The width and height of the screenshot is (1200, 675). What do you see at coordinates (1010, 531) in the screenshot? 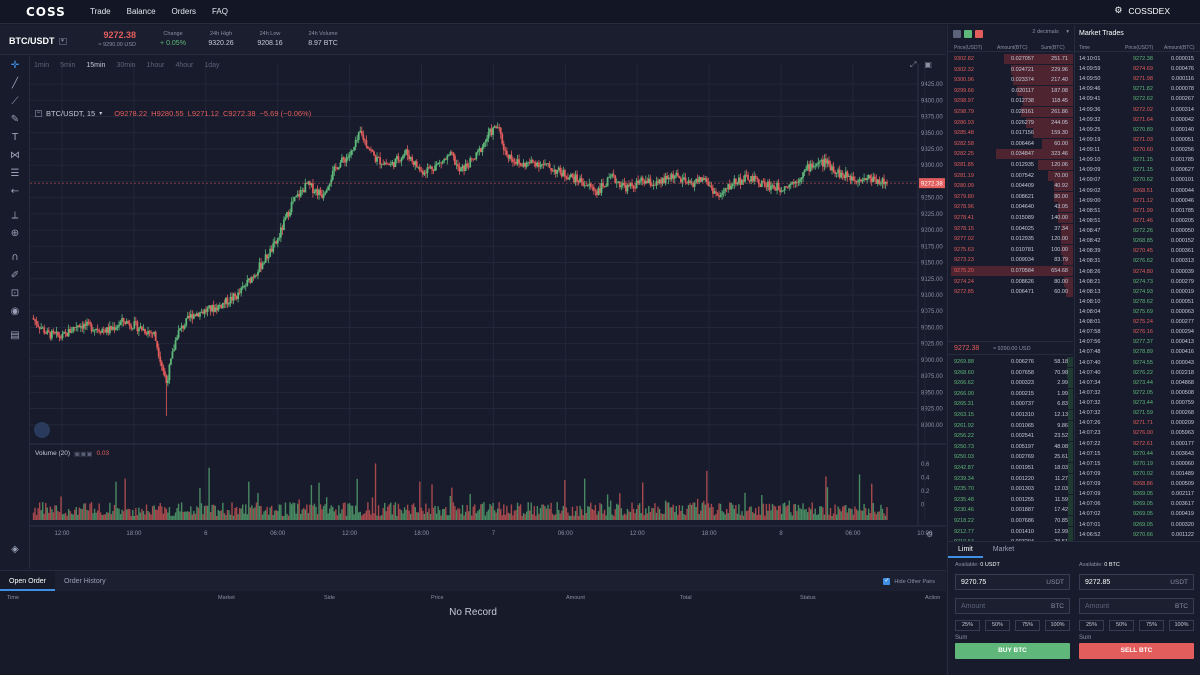
I see `bid-row: 9212.77 0.001410 12.99` at bounding box center [1010, 531].